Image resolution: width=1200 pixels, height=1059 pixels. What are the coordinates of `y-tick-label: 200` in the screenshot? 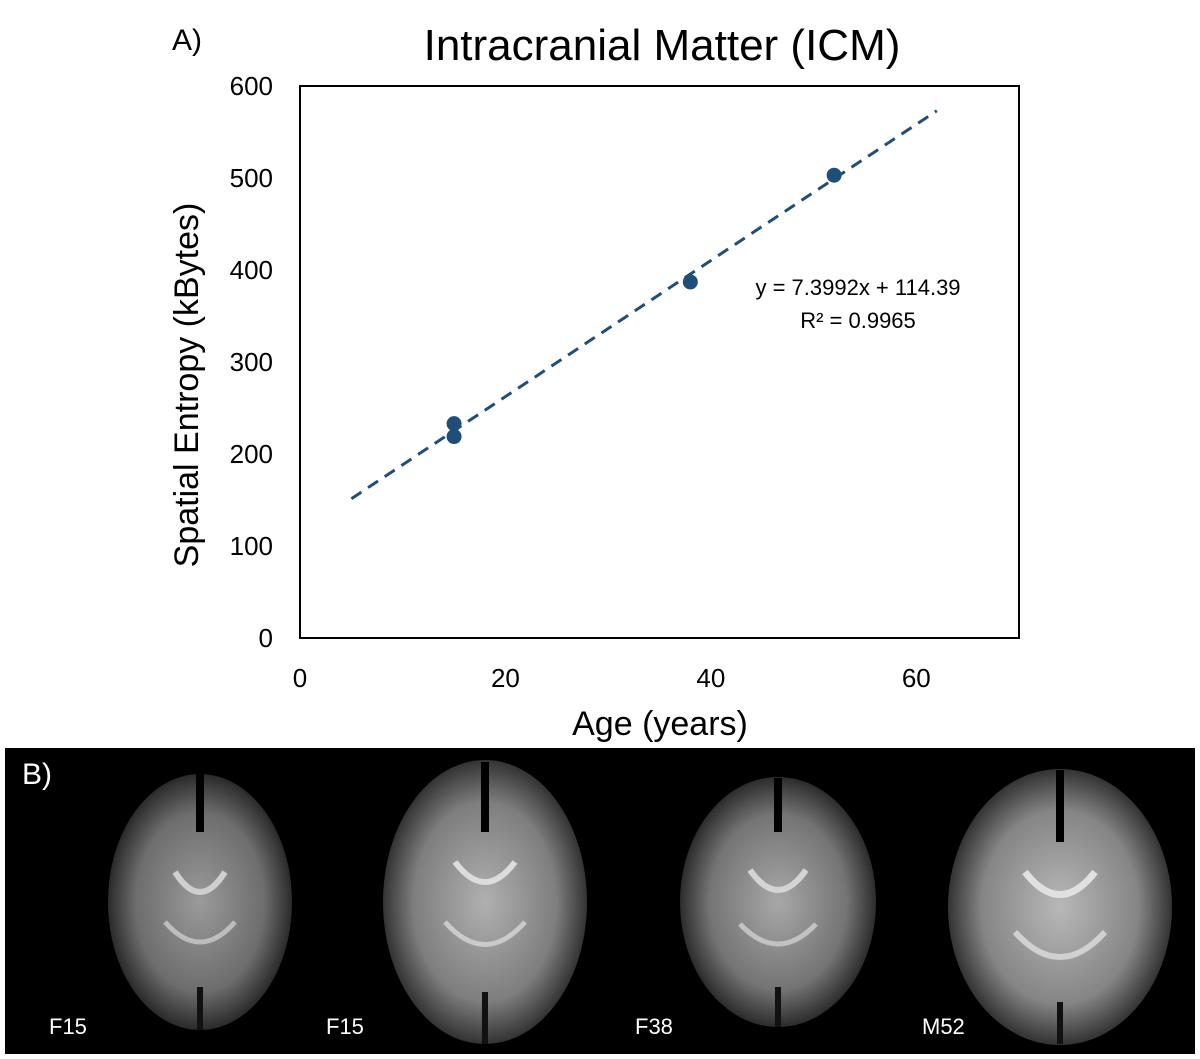 It's located at (251, 454).